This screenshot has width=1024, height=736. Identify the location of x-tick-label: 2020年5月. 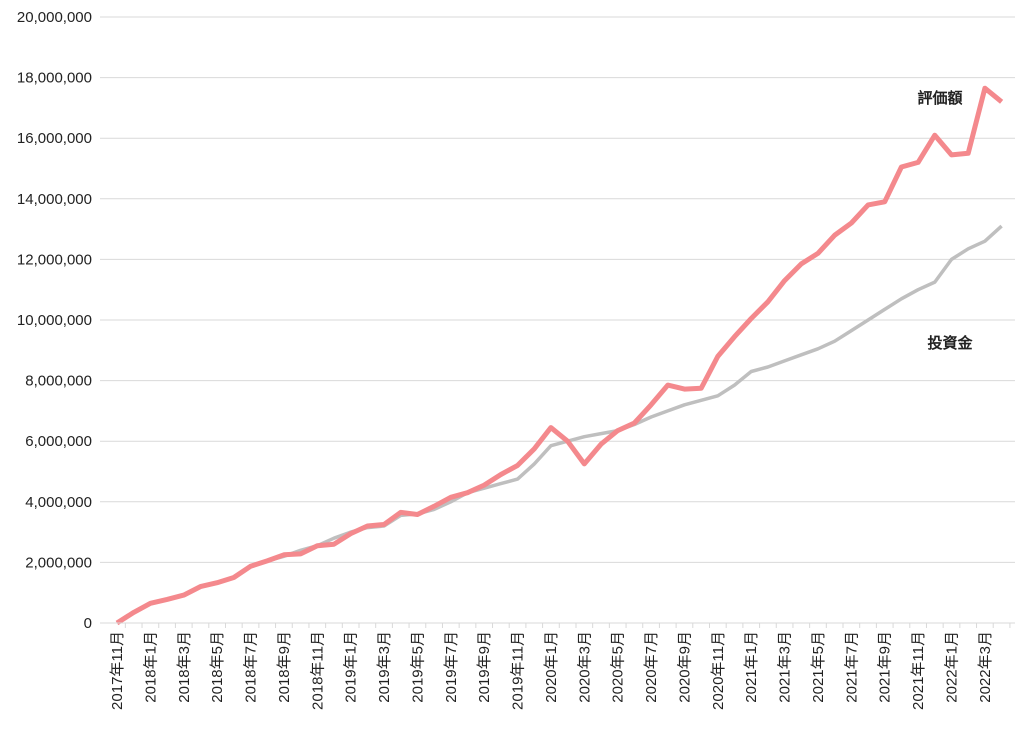
(618, 667).